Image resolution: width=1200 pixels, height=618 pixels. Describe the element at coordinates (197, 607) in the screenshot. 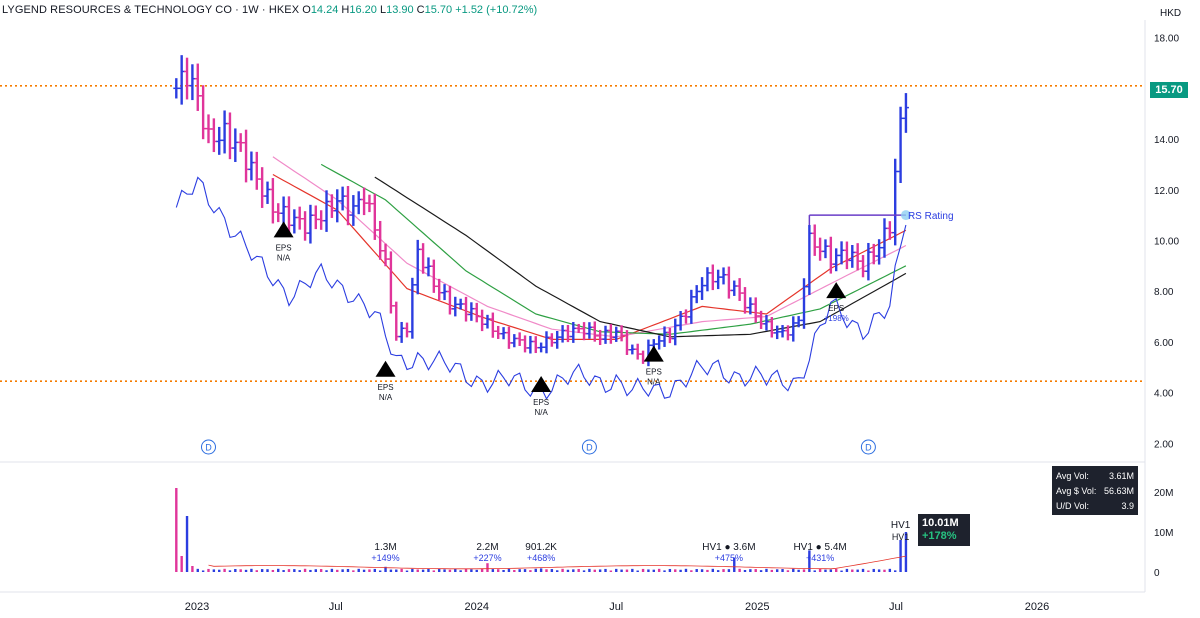

I see `x-tick-label: 2023` at that location.